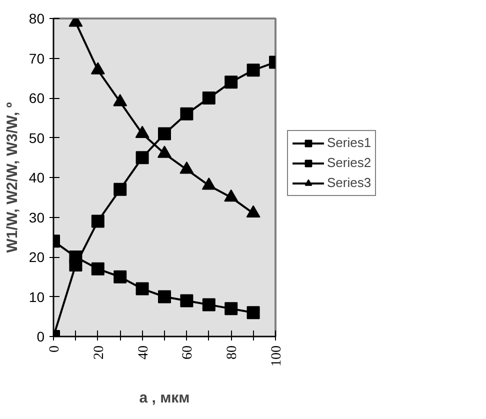  I want to click on x-tick-label: 100, so click(277, 356).